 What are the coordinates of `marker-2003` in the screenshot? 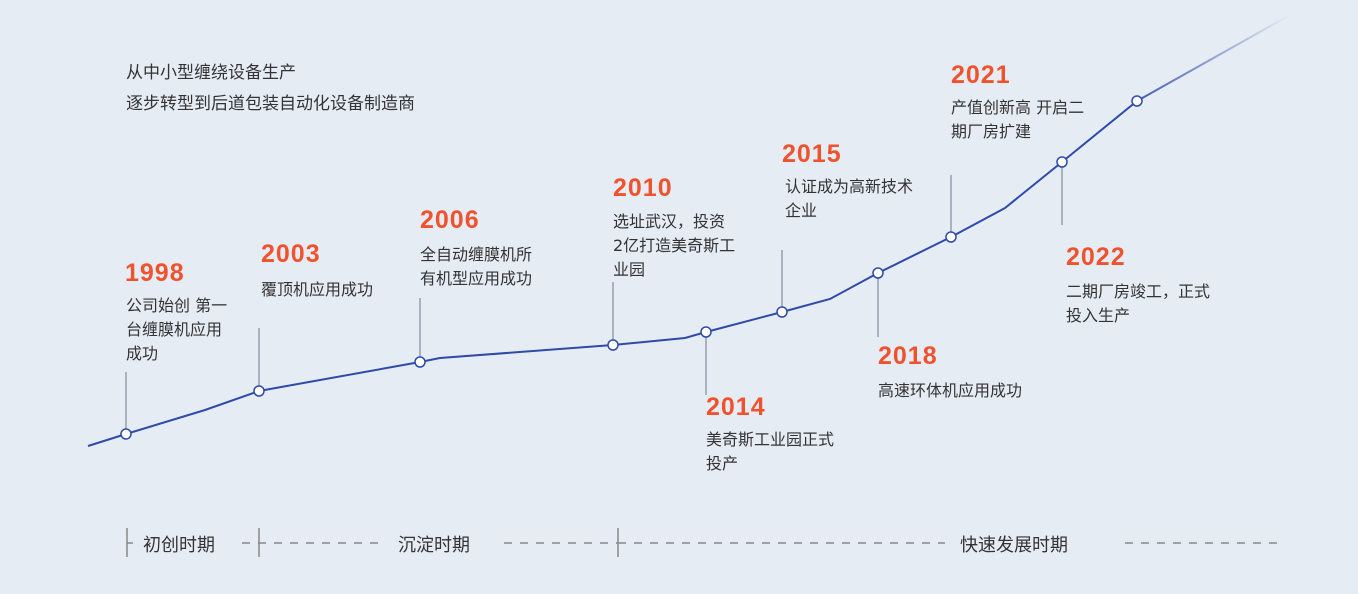 It's located at (259, 391).